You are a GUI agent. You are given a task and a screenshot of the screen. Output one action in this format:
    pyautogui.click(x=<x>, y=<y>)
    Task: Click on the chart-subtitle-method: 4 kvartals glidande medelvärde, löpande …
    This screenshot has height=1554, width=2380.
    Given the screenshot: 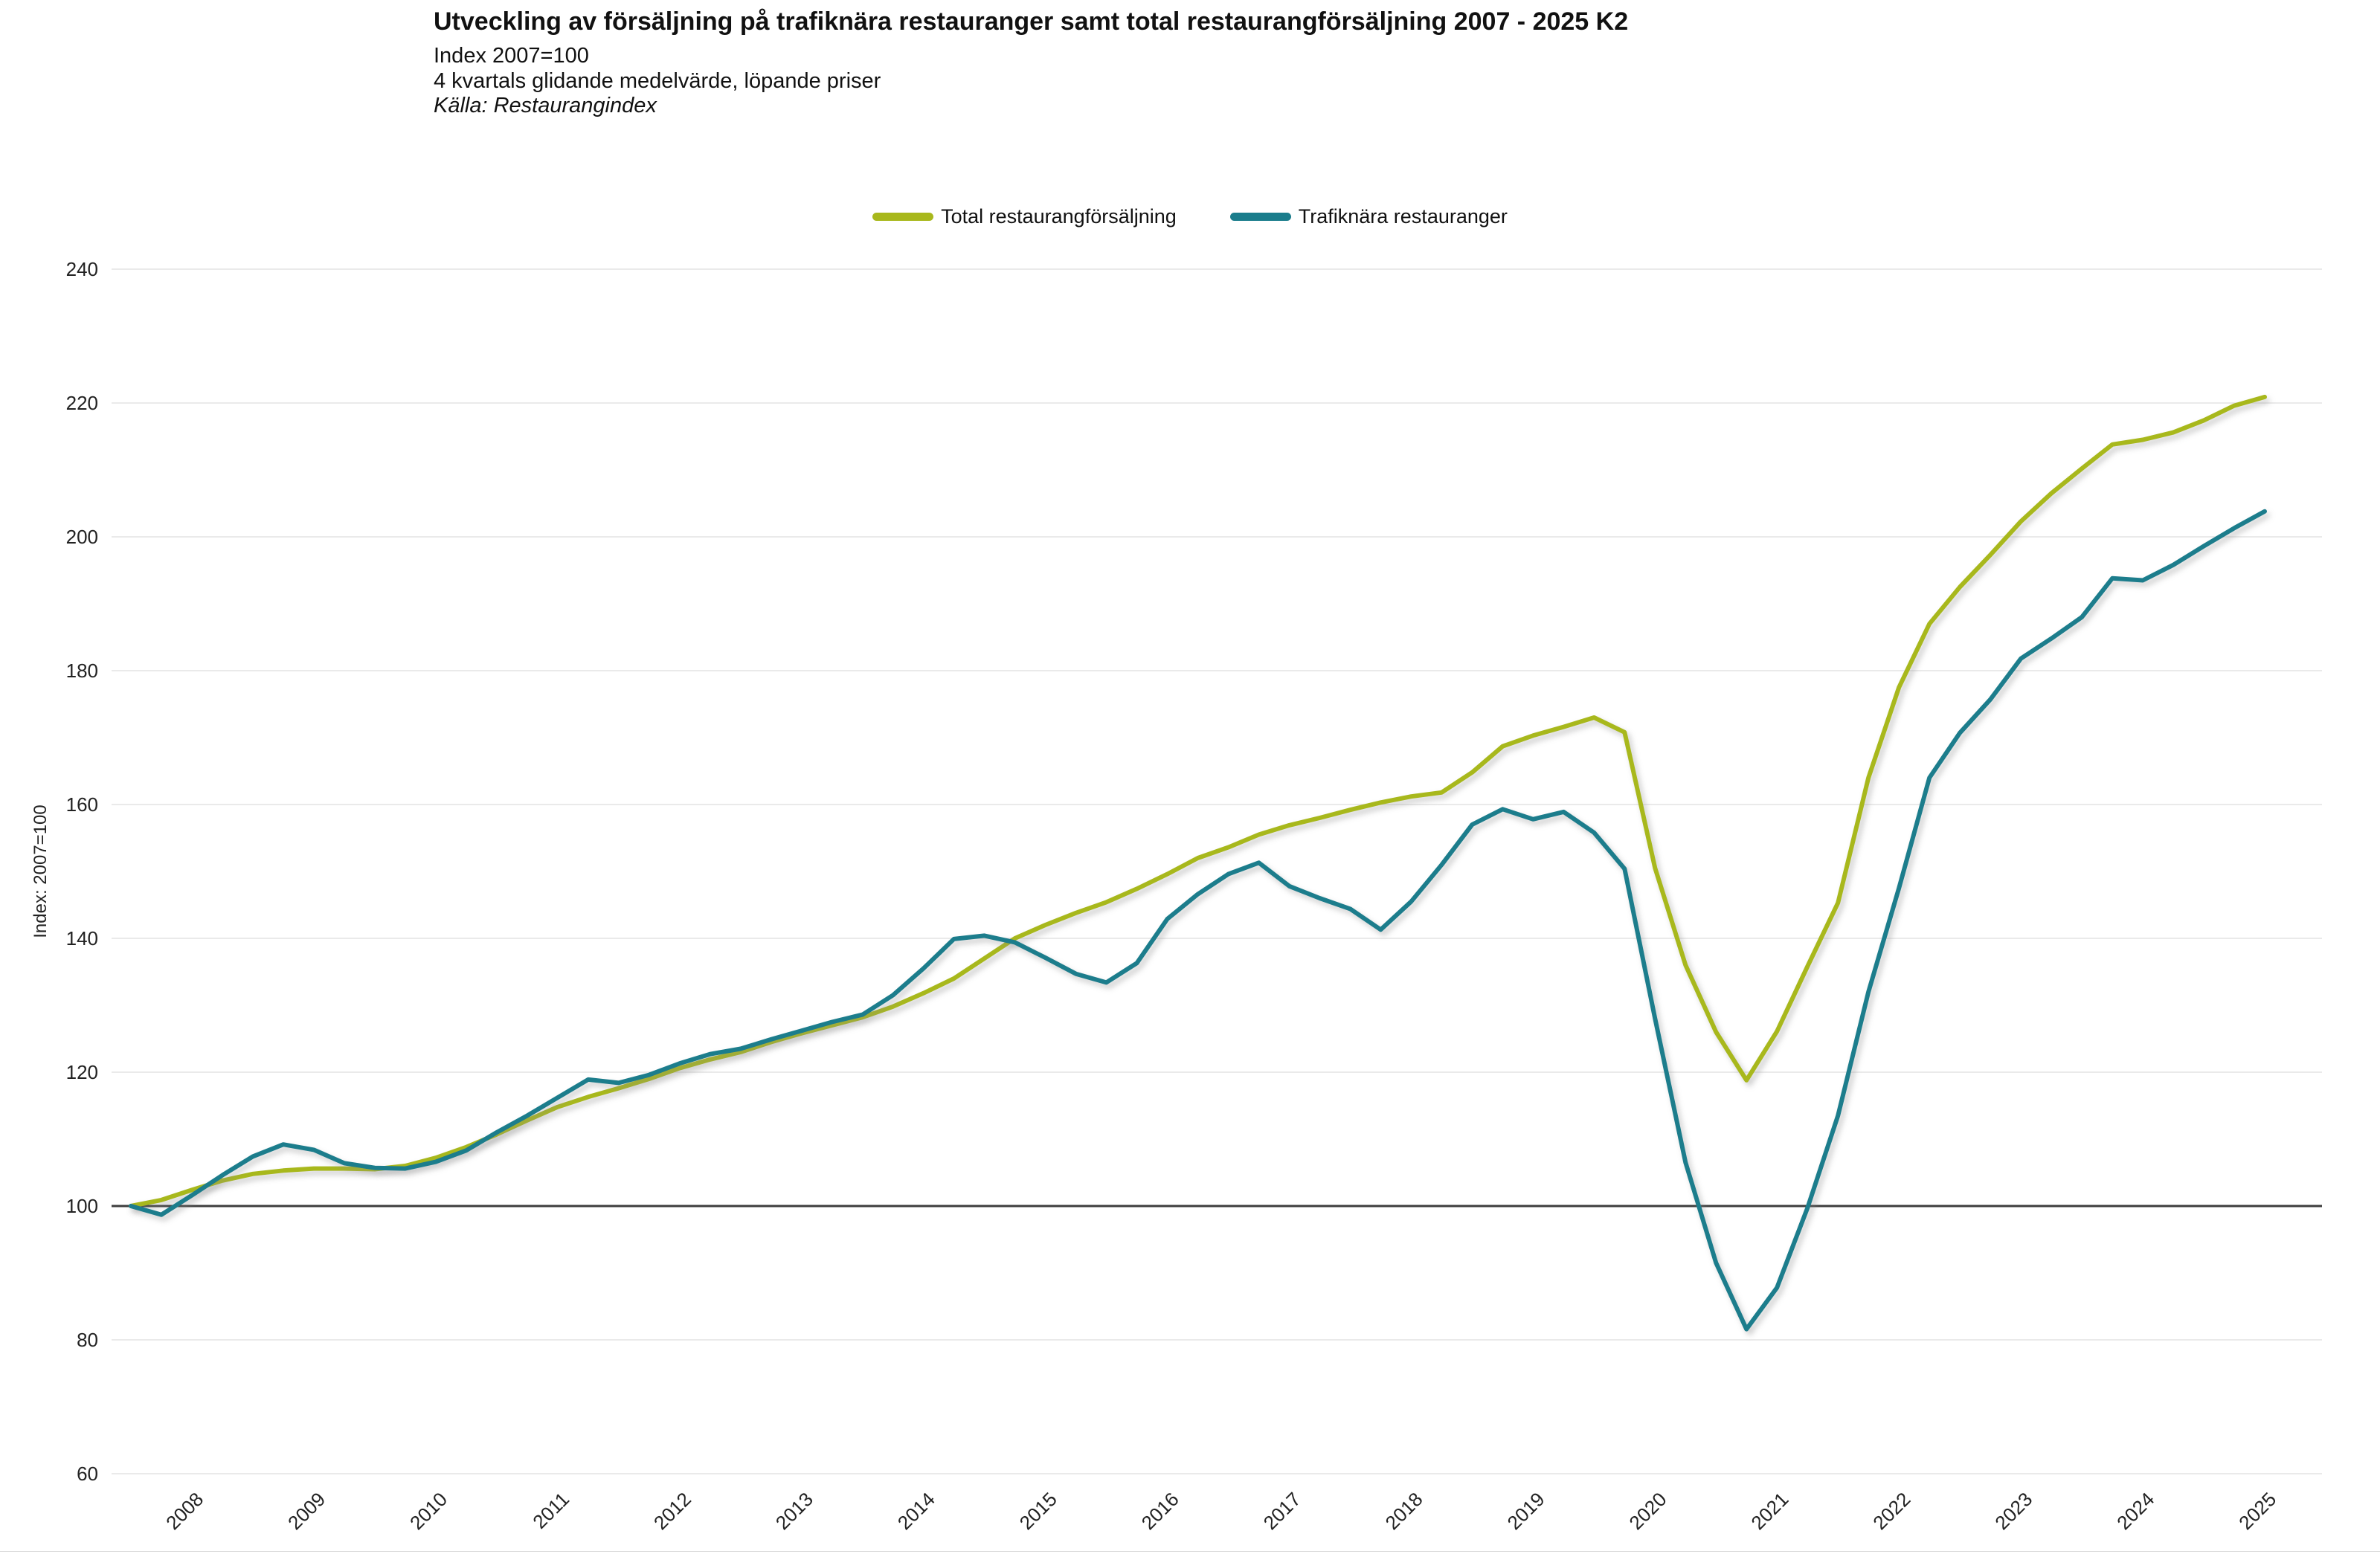 What is the action you would take?
    pyautogui.click(x=658, y=80)
    